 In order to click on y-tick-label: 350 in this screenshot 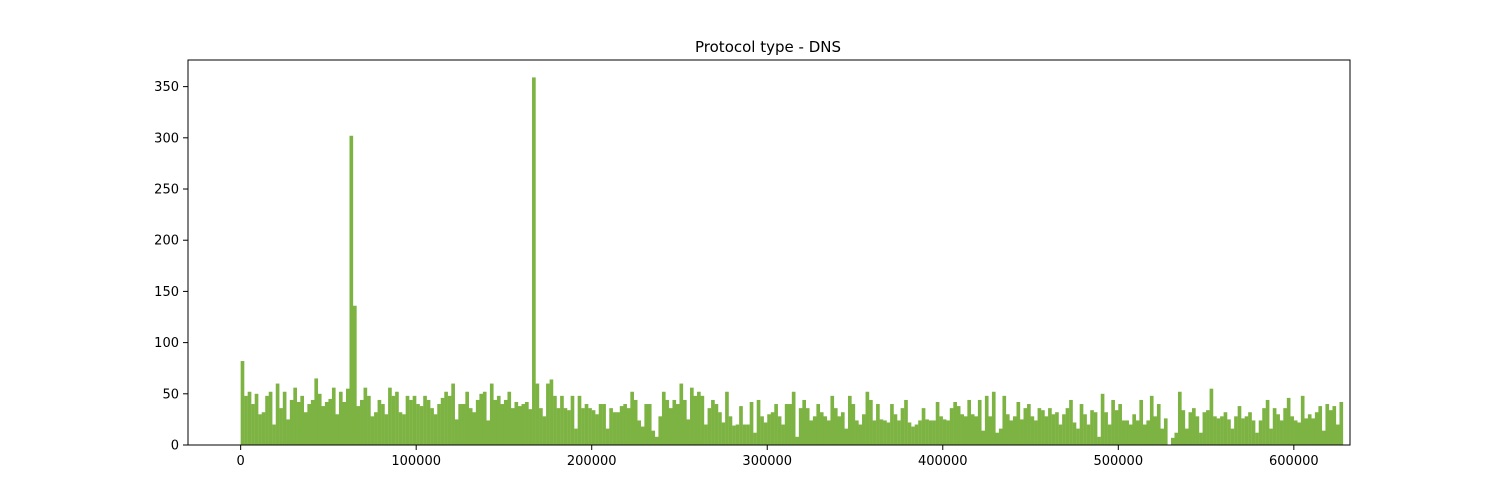, I will do `click(166, 87)`.